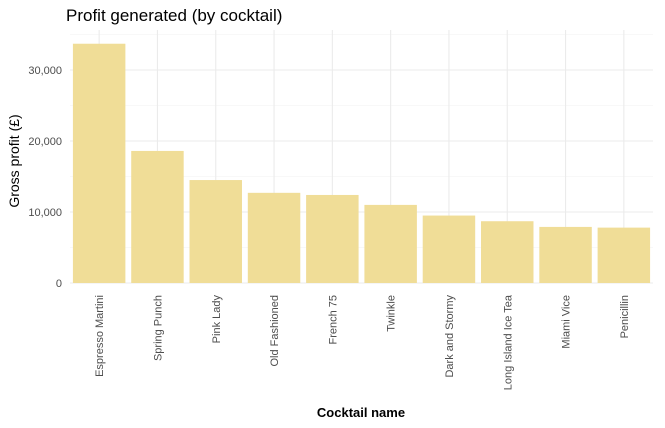  Describe the element at coordinates (45, 213) in the screenshot. I see `y-tick-label: 10,000` at that location.